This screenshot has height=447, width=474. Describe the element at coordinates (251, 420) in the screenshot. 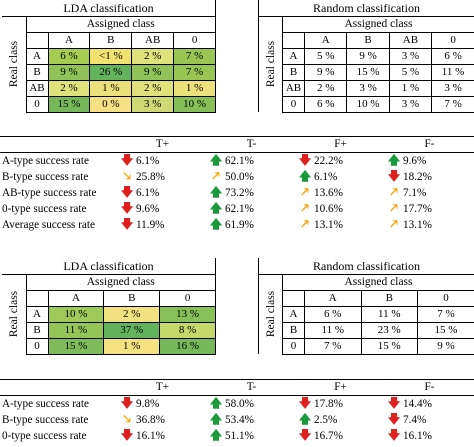

I see `rate-cell: 🡅 53.4%` at that location.